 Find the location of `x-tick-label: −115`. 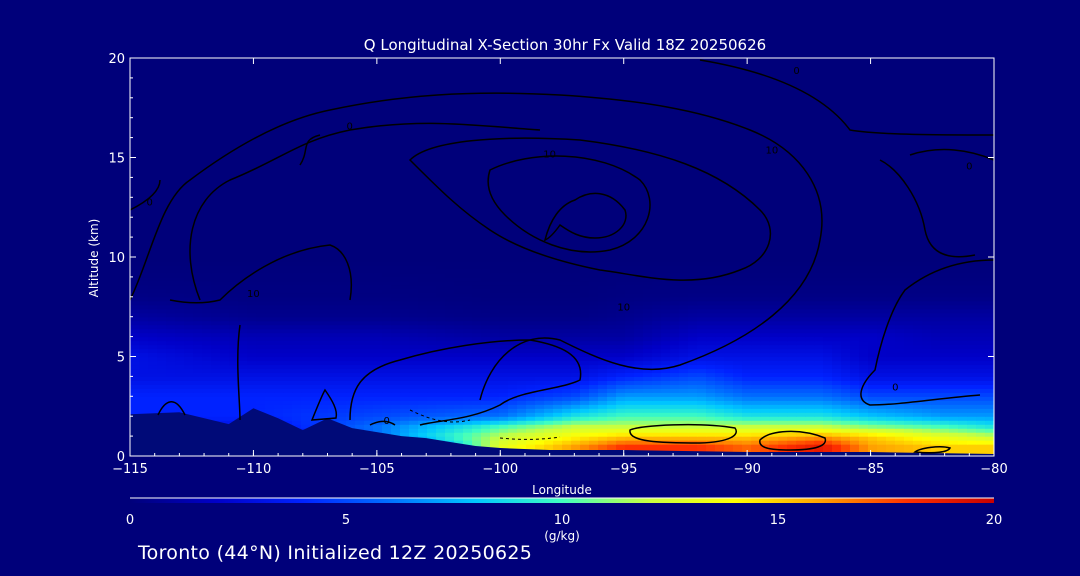

x-tick-label: −115 is located at coordinates (130, 469).